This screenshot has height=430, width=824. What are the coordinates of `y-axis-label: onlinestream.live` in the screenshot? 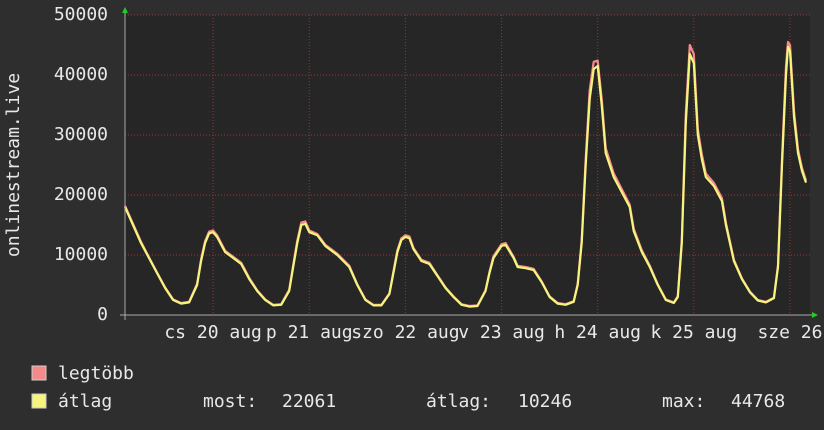 It's located at (13, 165).